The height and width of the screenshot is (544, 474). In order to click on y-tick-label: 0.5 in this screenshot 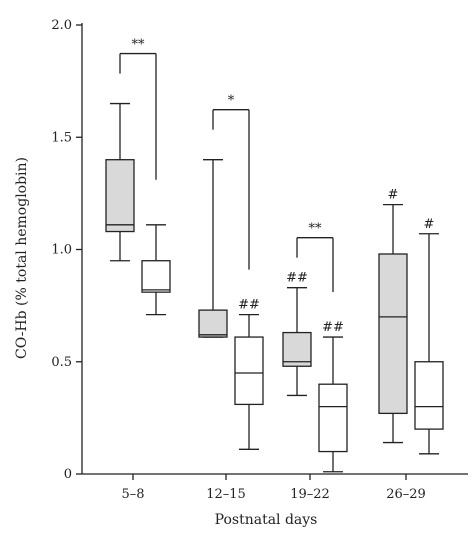, I will do `click(61, 362)`.